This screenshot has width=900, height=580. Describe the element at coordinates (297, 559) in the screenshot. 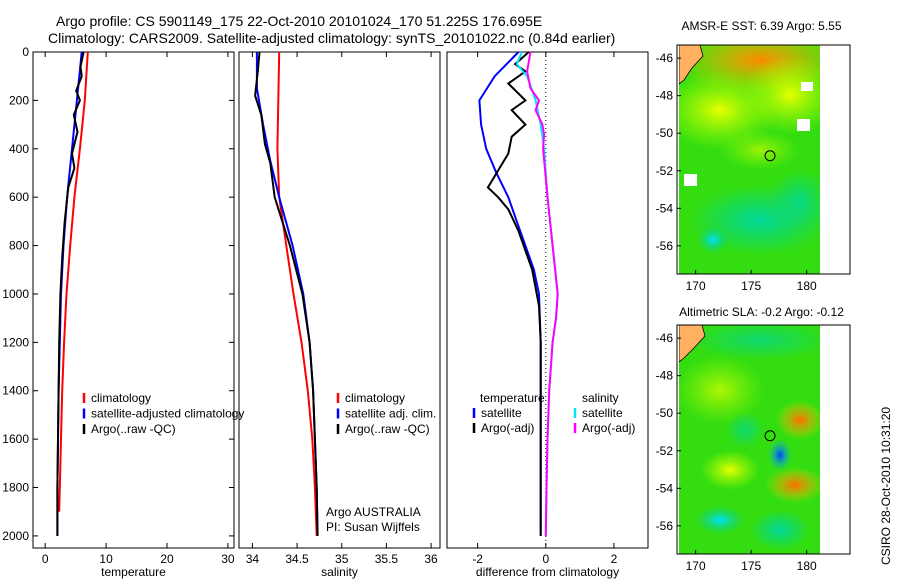

I see `salinity-xtick-label: 34.5` at that location.